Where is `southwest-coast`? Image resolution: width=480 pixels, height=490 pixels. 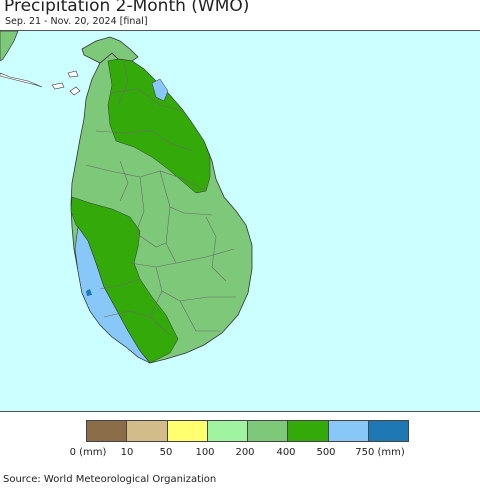
southwest-coast is located at coordinates (112, 295).